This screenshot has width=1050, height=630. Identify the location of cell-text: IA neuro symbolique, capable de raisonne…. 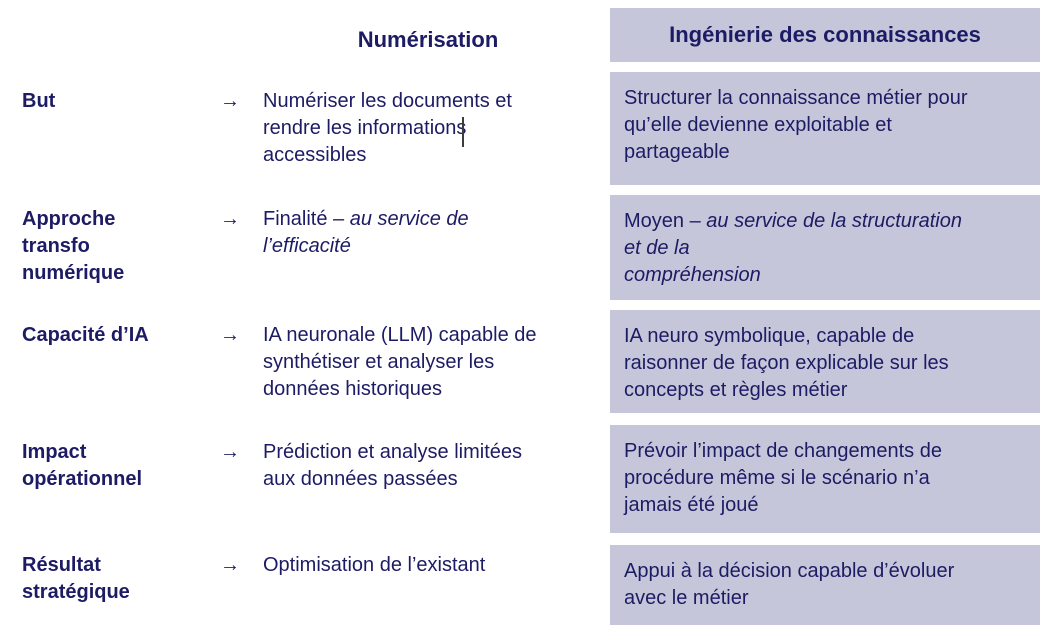
(786, 363).